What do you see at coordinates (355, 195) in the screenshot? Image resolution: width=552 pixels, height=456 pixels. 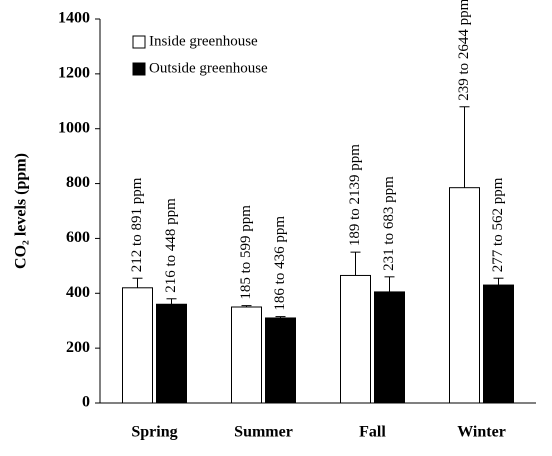 I see `range-annotation: 189 to 2139 ppm` at bounding box center [355, 195].